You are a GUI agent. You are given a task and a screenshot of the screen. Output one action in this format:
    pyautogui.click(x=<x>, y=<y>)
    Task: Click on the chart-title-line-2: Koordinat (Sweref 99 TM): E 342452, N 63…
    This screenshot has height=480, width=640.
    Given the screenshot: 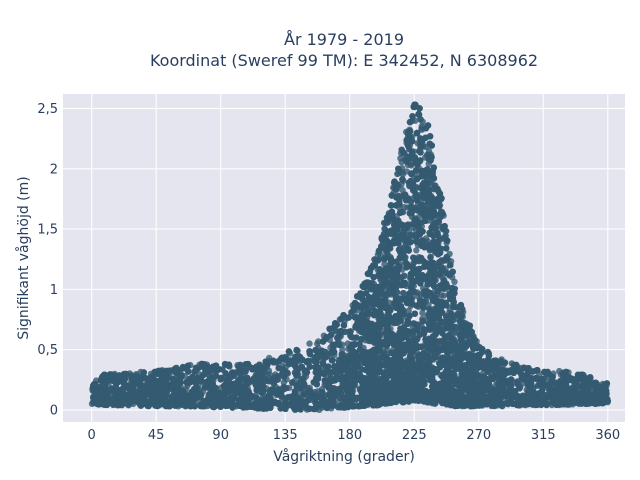 What is the action you would take?
    pyautogui.click(x=344, y=60)
    